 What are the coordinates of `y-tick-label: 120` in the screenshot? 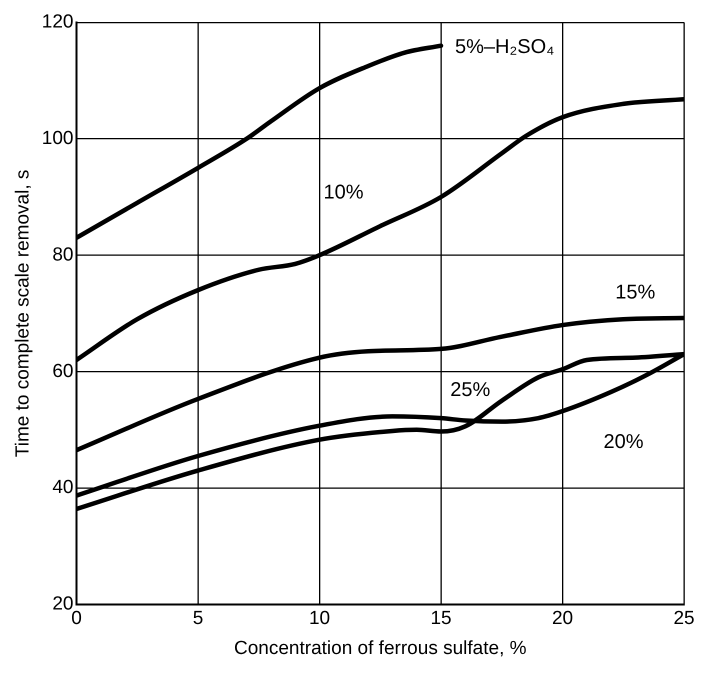 It's located at (58, 22).